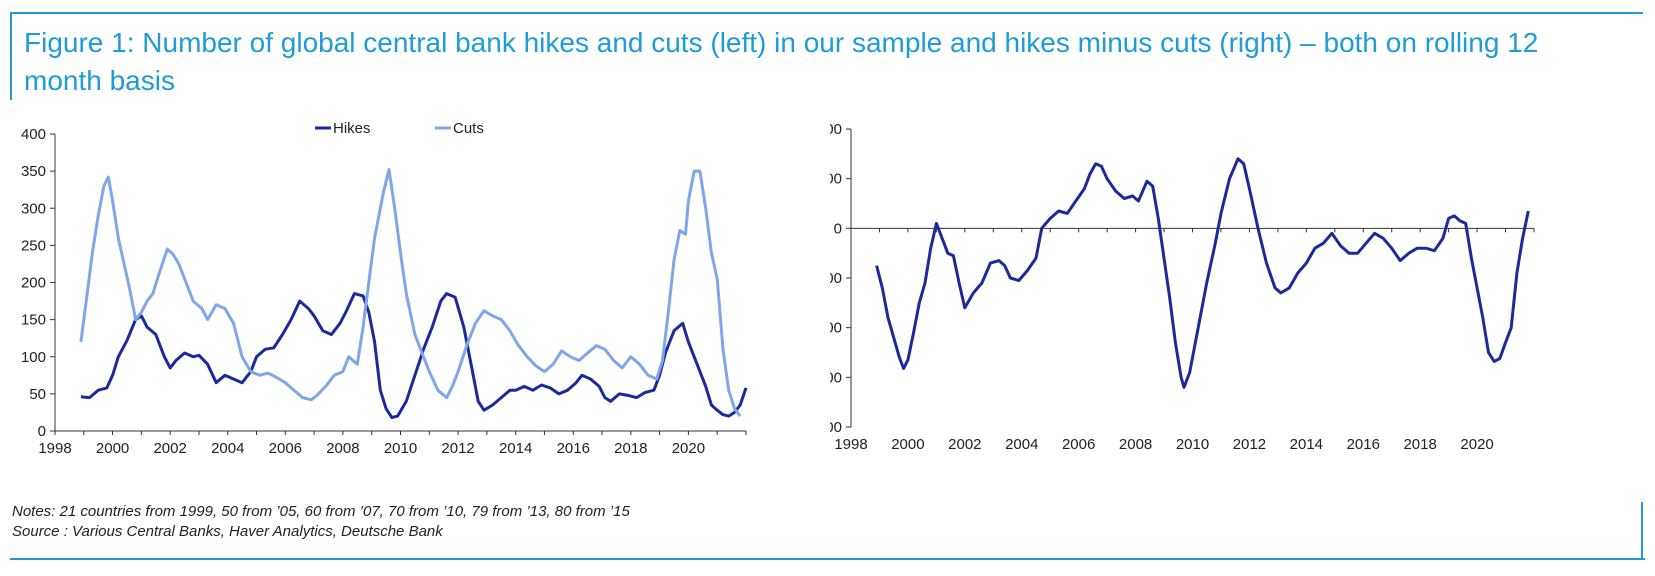 The height and width of the screenshot is (576, 1655). Describe the element at coordinates (33, 245) in the screenshot. I see `y-tick-label: 250` at that location.